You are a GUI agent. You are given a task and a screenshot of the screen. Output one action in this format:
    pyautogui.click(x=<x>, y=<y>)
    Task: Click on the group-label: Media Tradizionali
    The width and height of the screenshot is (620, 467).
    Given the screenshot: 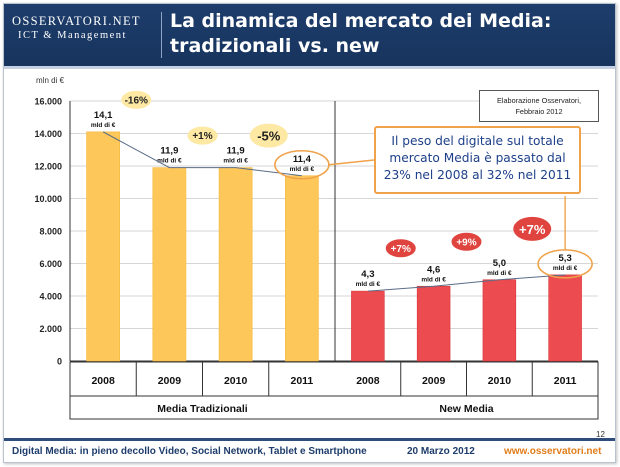 What is the action you would take?
    pyautogui.click(x=202, y=409)
    